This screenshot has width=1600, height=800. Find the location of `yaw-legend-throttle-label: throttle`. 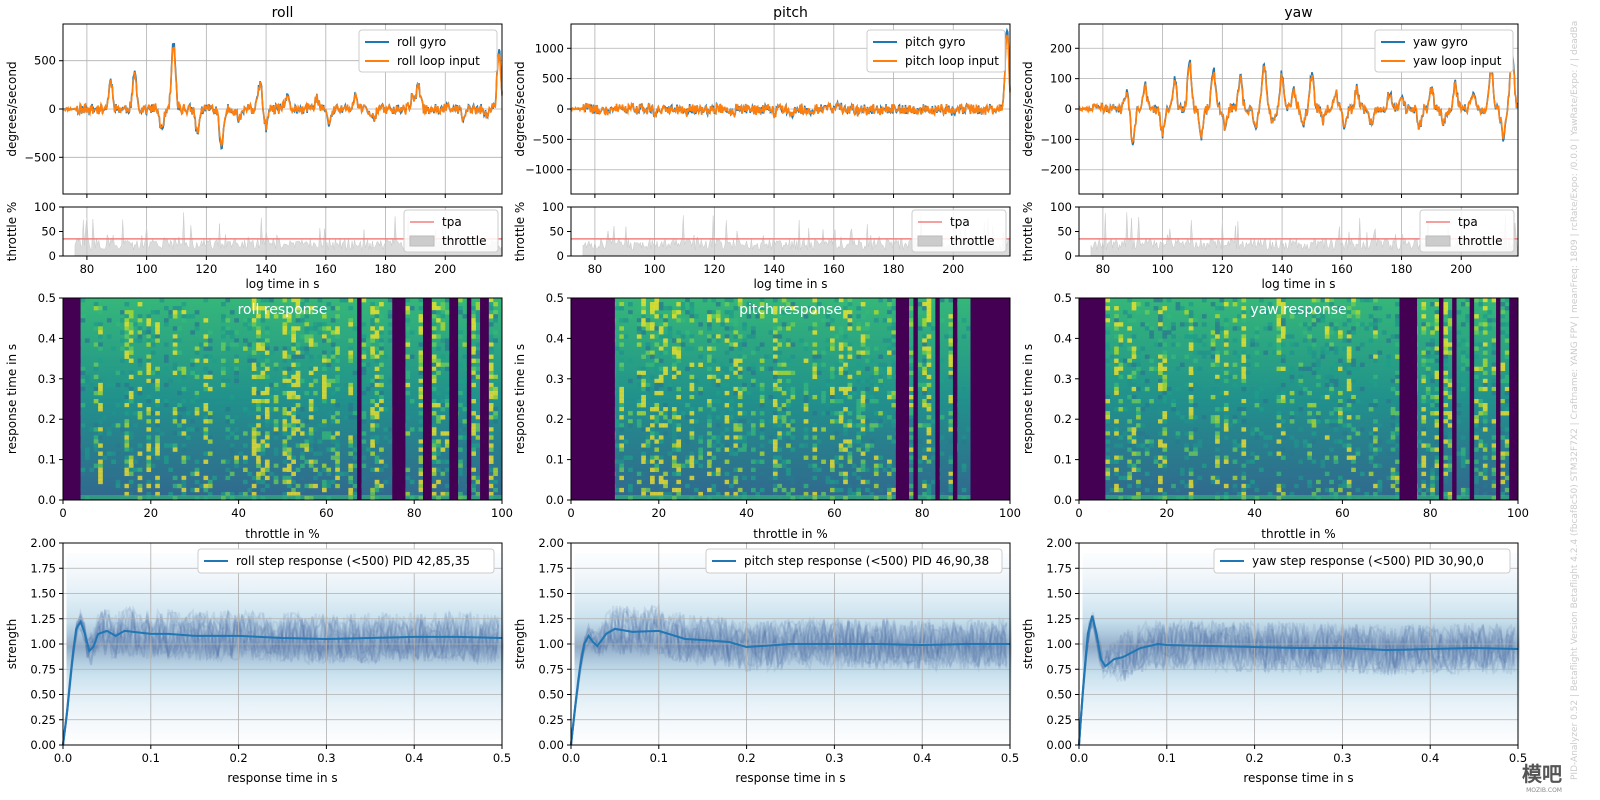

yaw-legend-throttle-label: throttle is located at coordinates (1480, 241).